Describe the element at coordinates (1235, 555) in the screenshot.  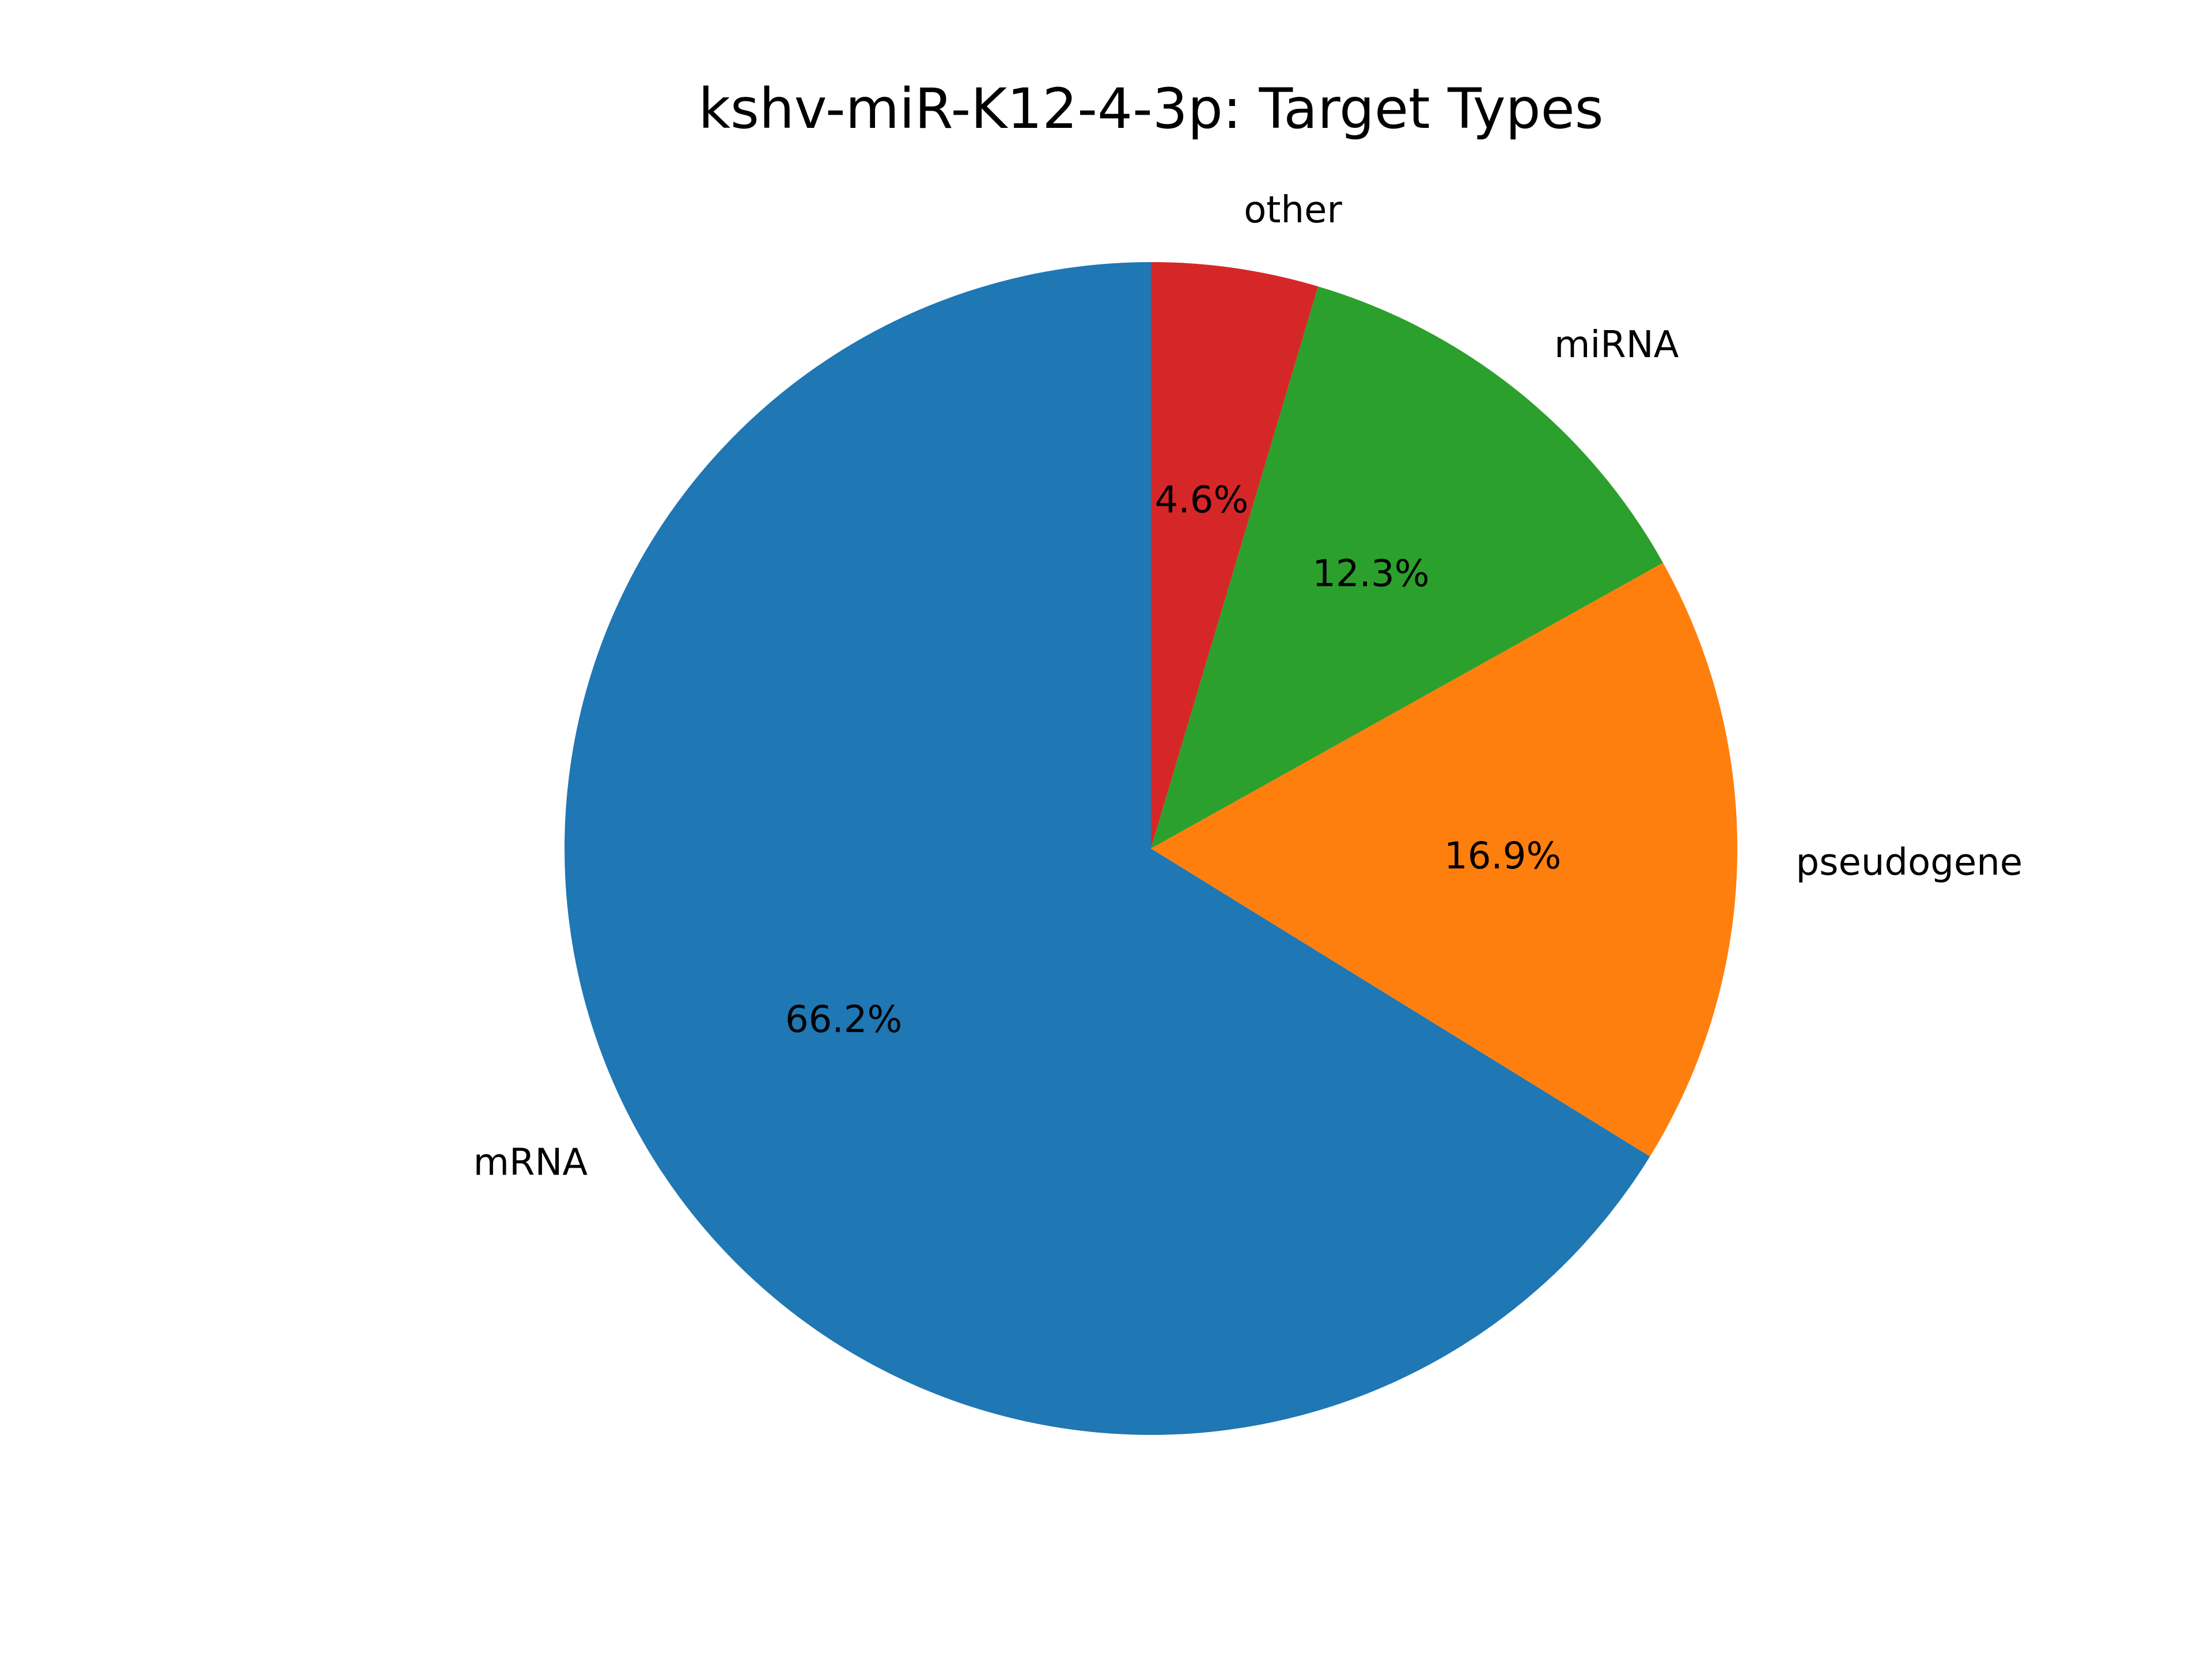
I see `pie-slice-other` at that location.